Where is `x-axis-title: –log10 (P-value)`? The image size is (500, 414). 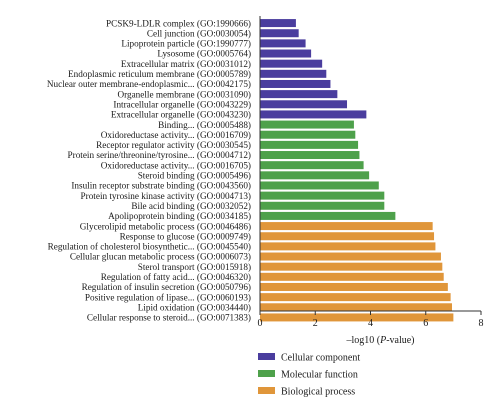
x-axis-title: –log10 (P-value) is located at coordinates (379, 340).